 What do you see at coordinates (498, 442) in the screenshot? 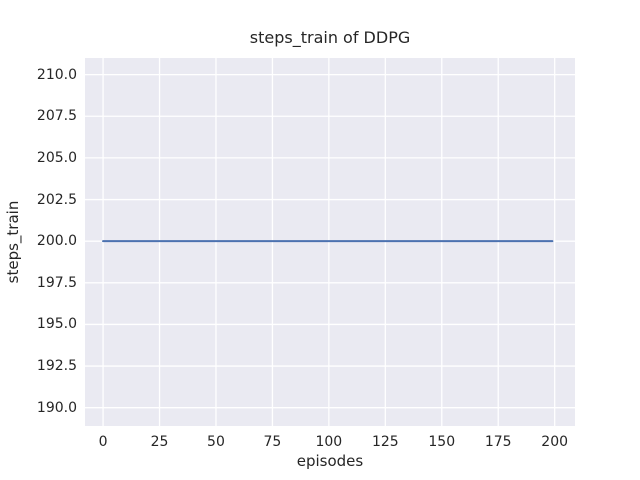
I see `x-tick-label: 175` at bounding box center [498, 442].